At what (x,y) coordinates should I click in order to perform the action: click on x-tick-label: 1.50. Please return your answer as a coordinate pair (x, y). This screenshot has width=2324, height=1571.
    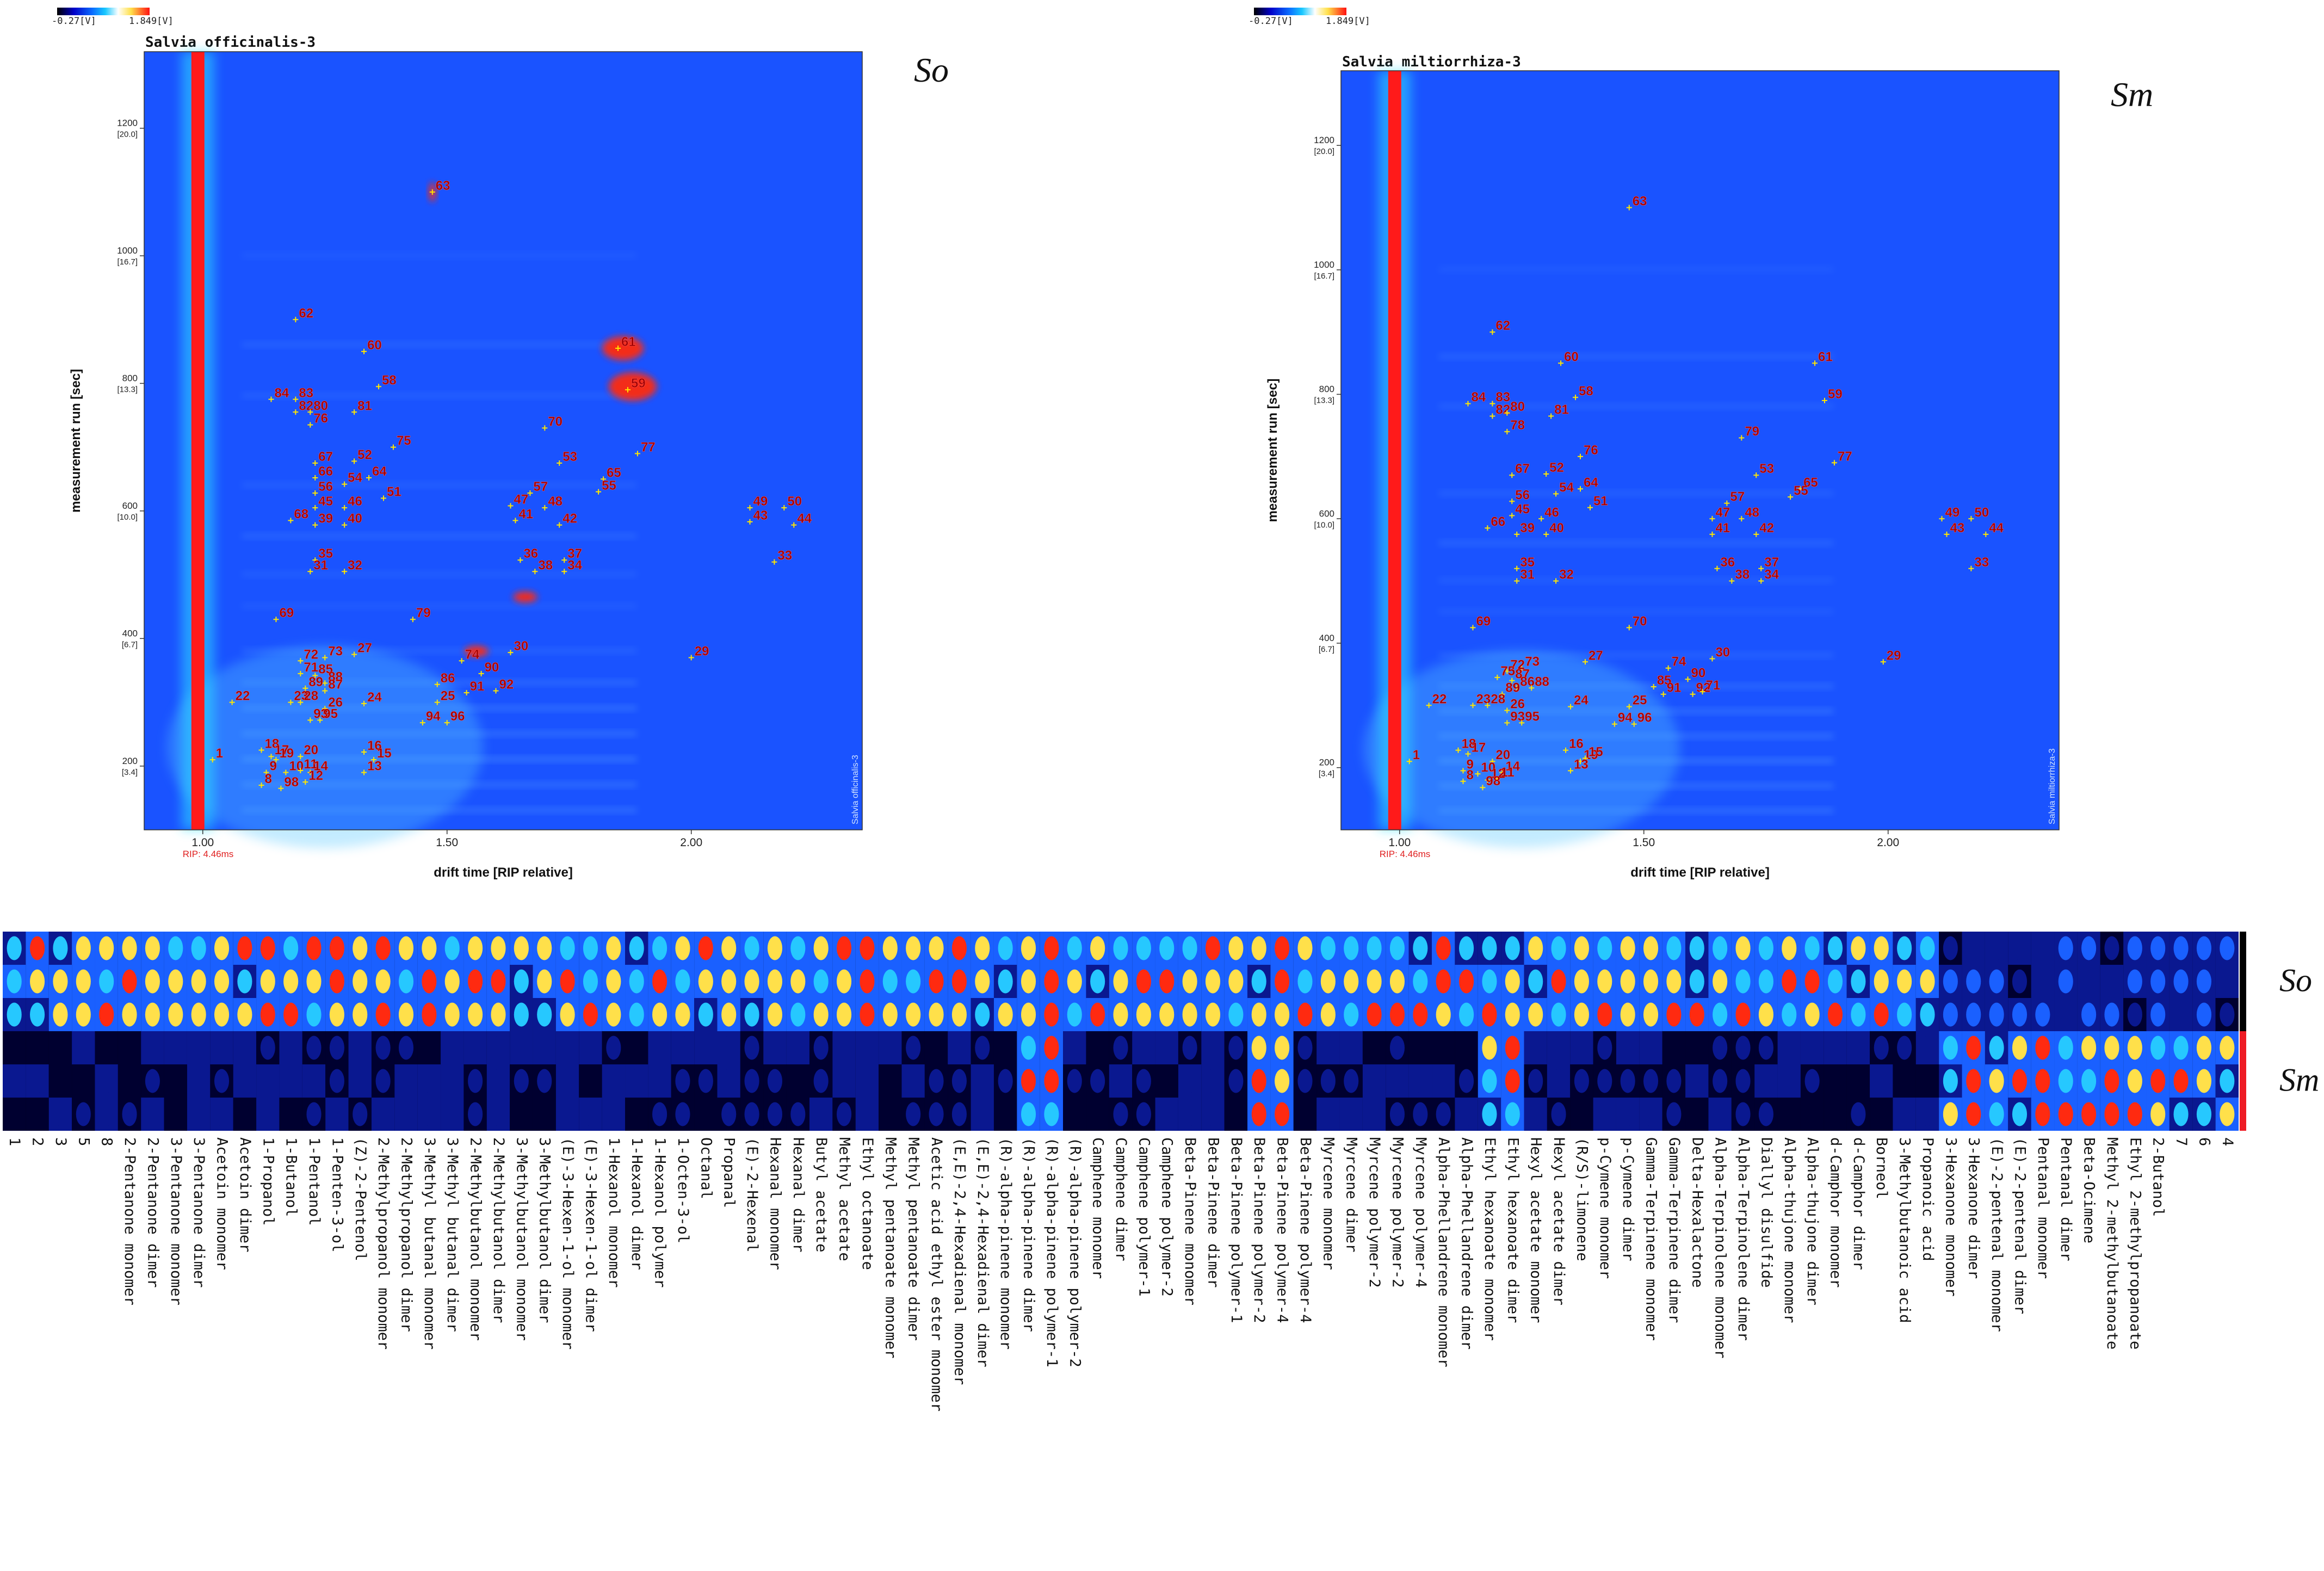
    Looking at the image, I should click on (1644, 842).